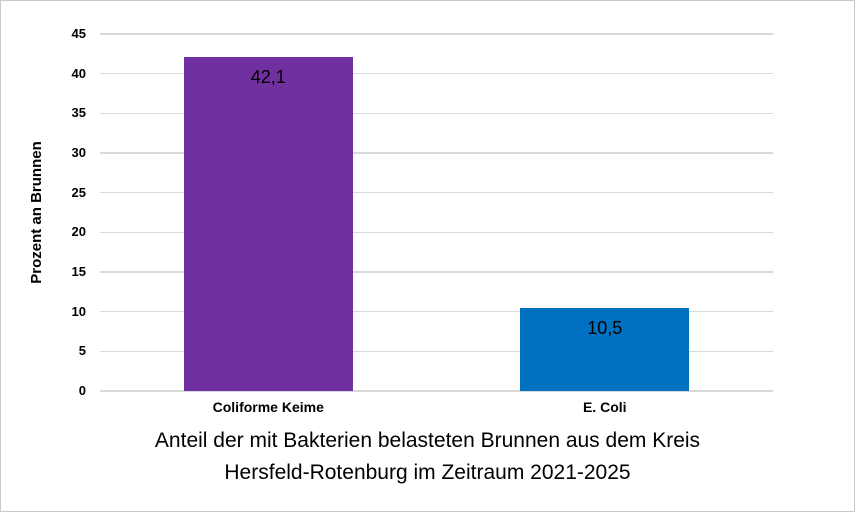 The height and width of the screenshot is (512, 855). I want to click on y-tick-label: 45, so click(78, 33).